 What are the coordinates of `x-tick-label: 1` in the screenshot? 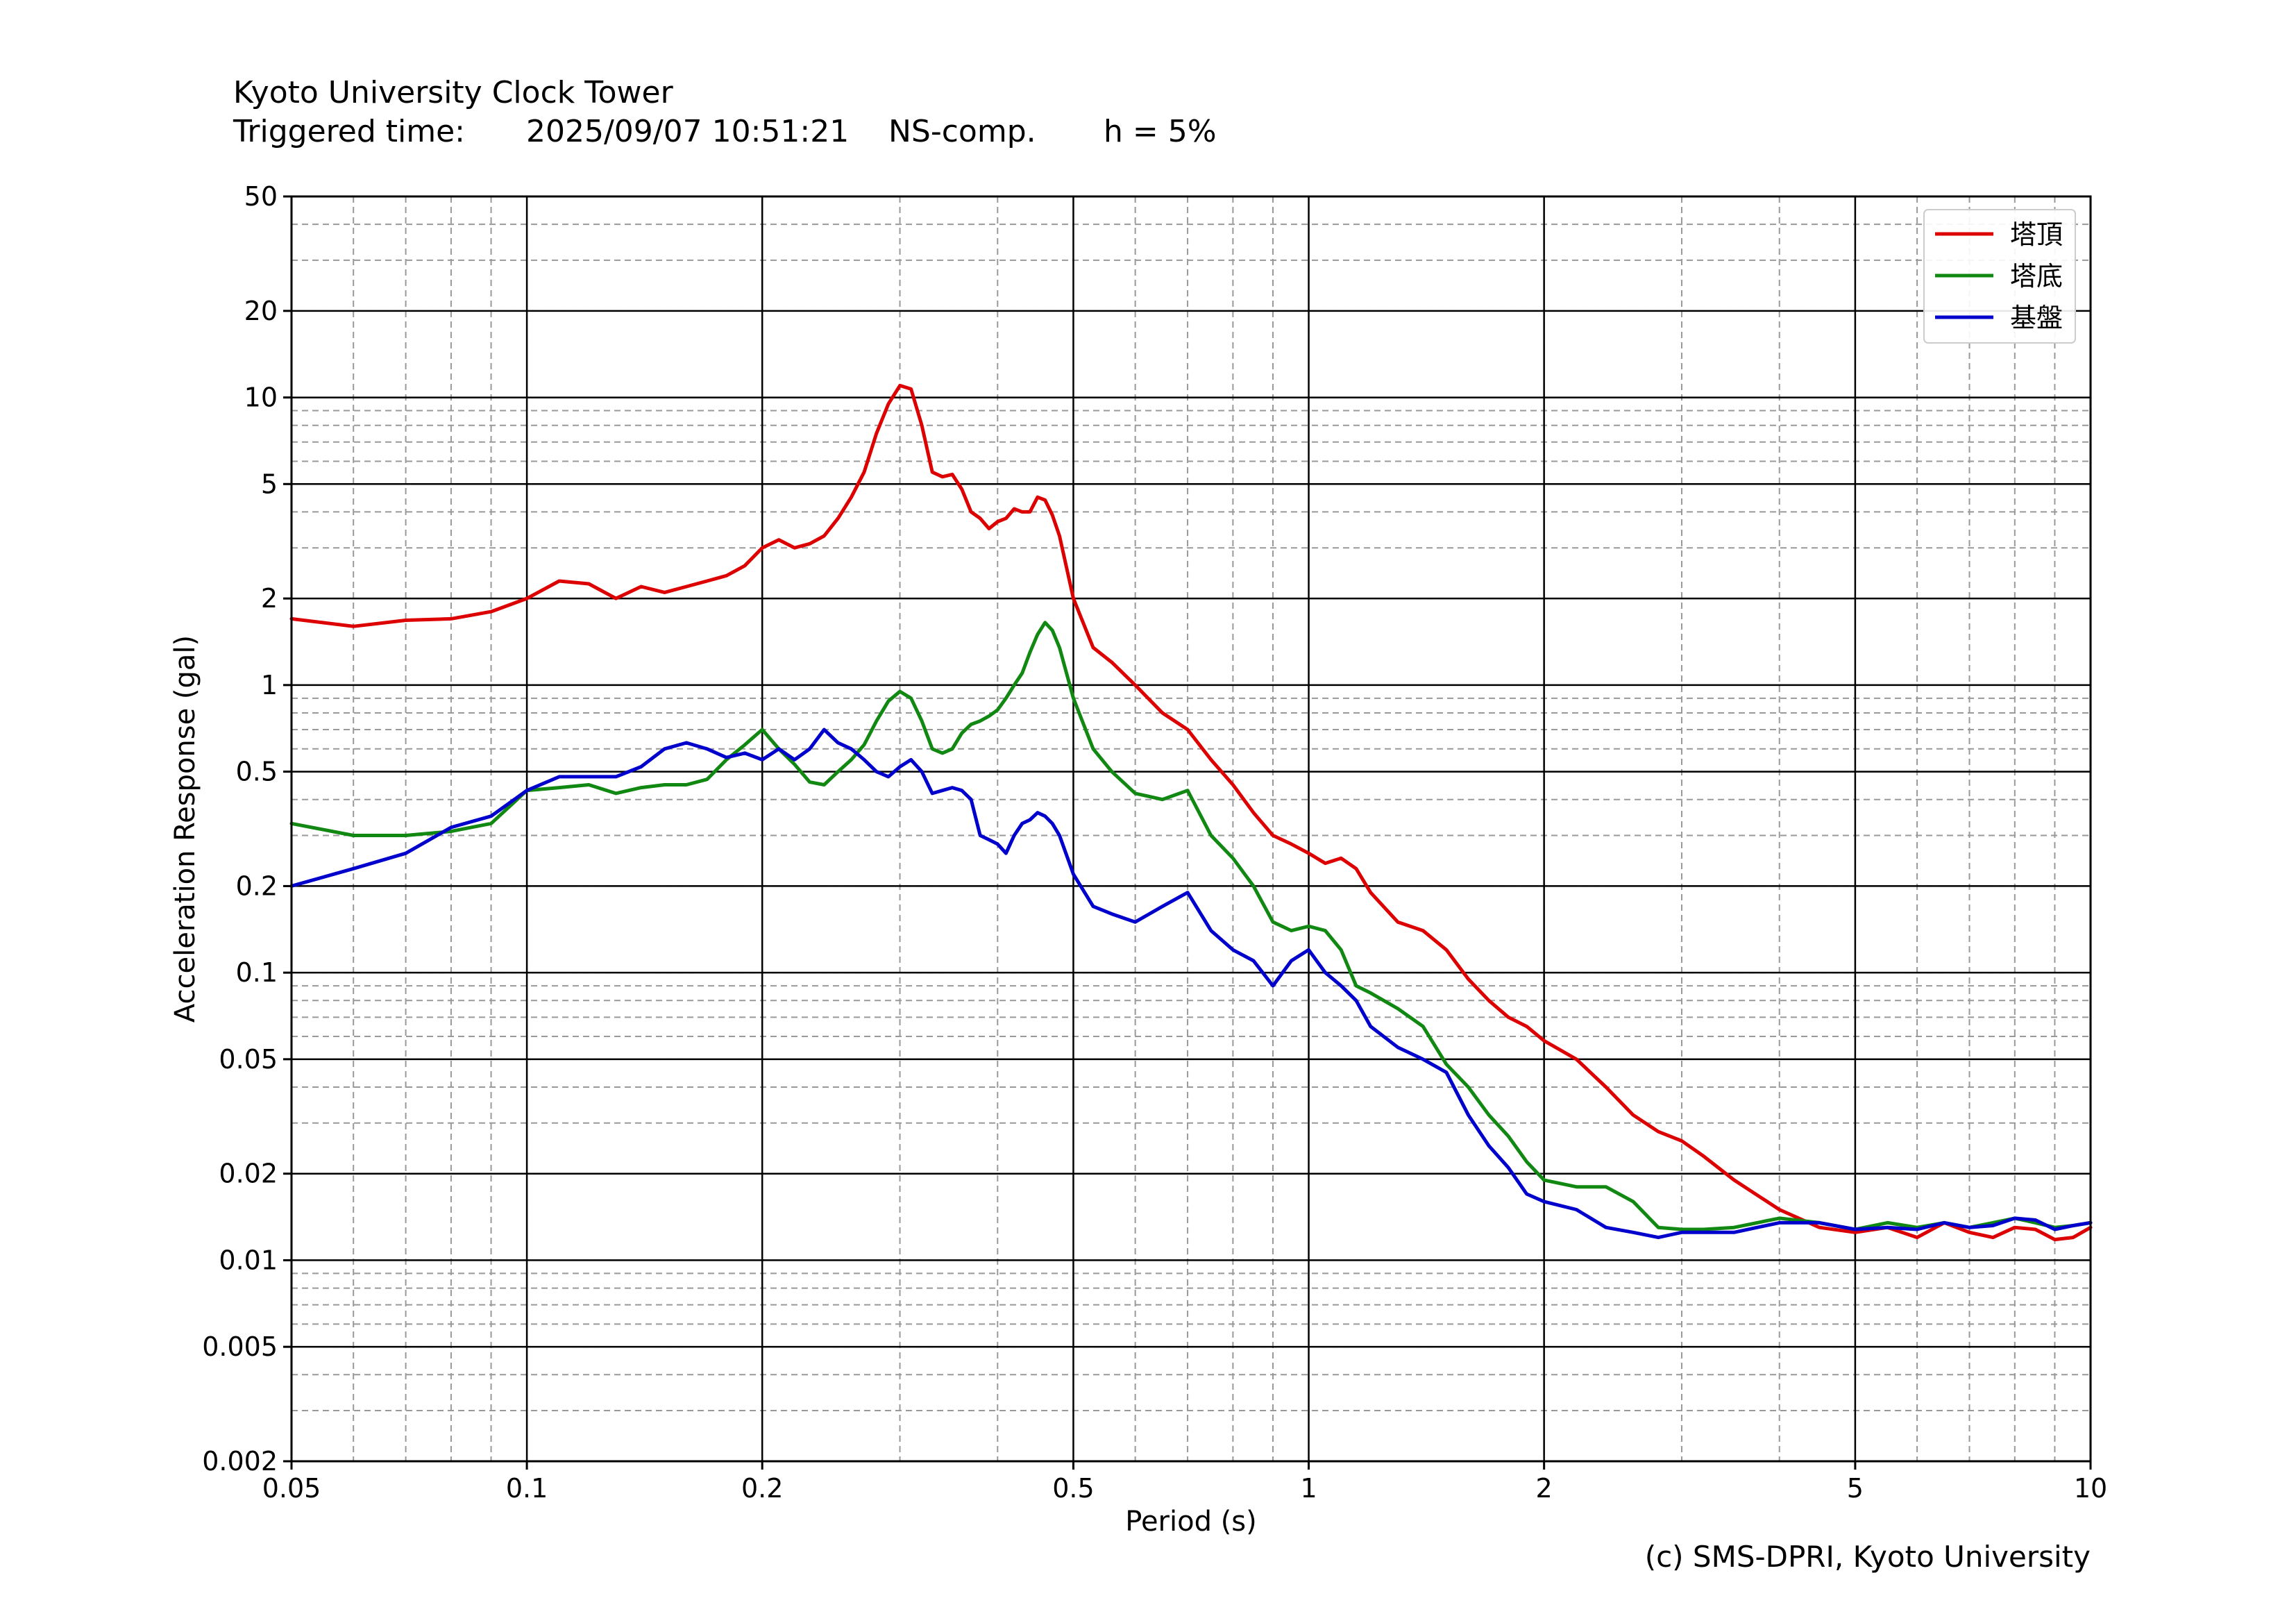 It's located at (1308, 1488).